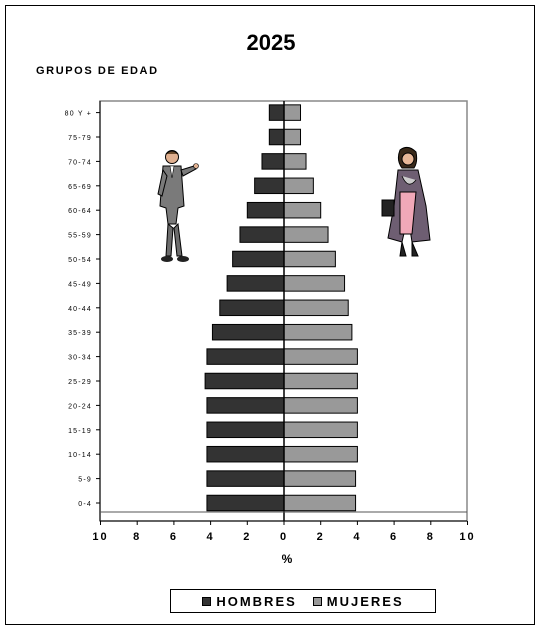 This screenshot has width=542, height=630. Describe the element at coordinates (80, 260) in the screenshot. I see `y-tick-label: 50-54` at that location.